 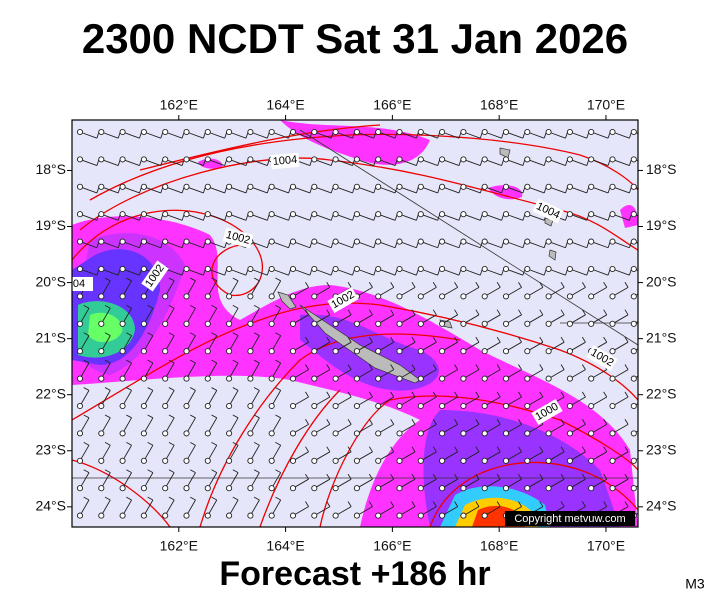 I want to click on isobar-label-group: 04, so click(x=82, y=284).